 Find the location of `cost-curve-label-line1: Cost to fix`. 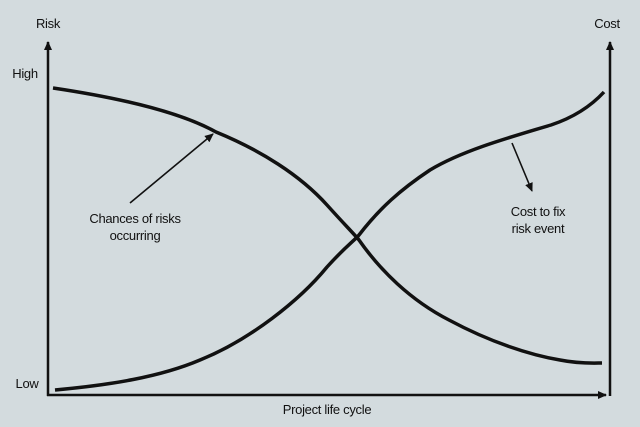

cost-curve-label-line1: Cost to fix is located at coordinates (538, 211).